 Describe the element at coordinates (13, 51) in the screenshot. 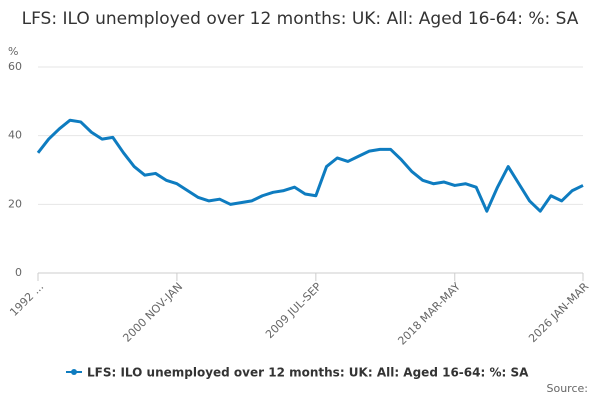

I see `y-axis-label: %` at that location.